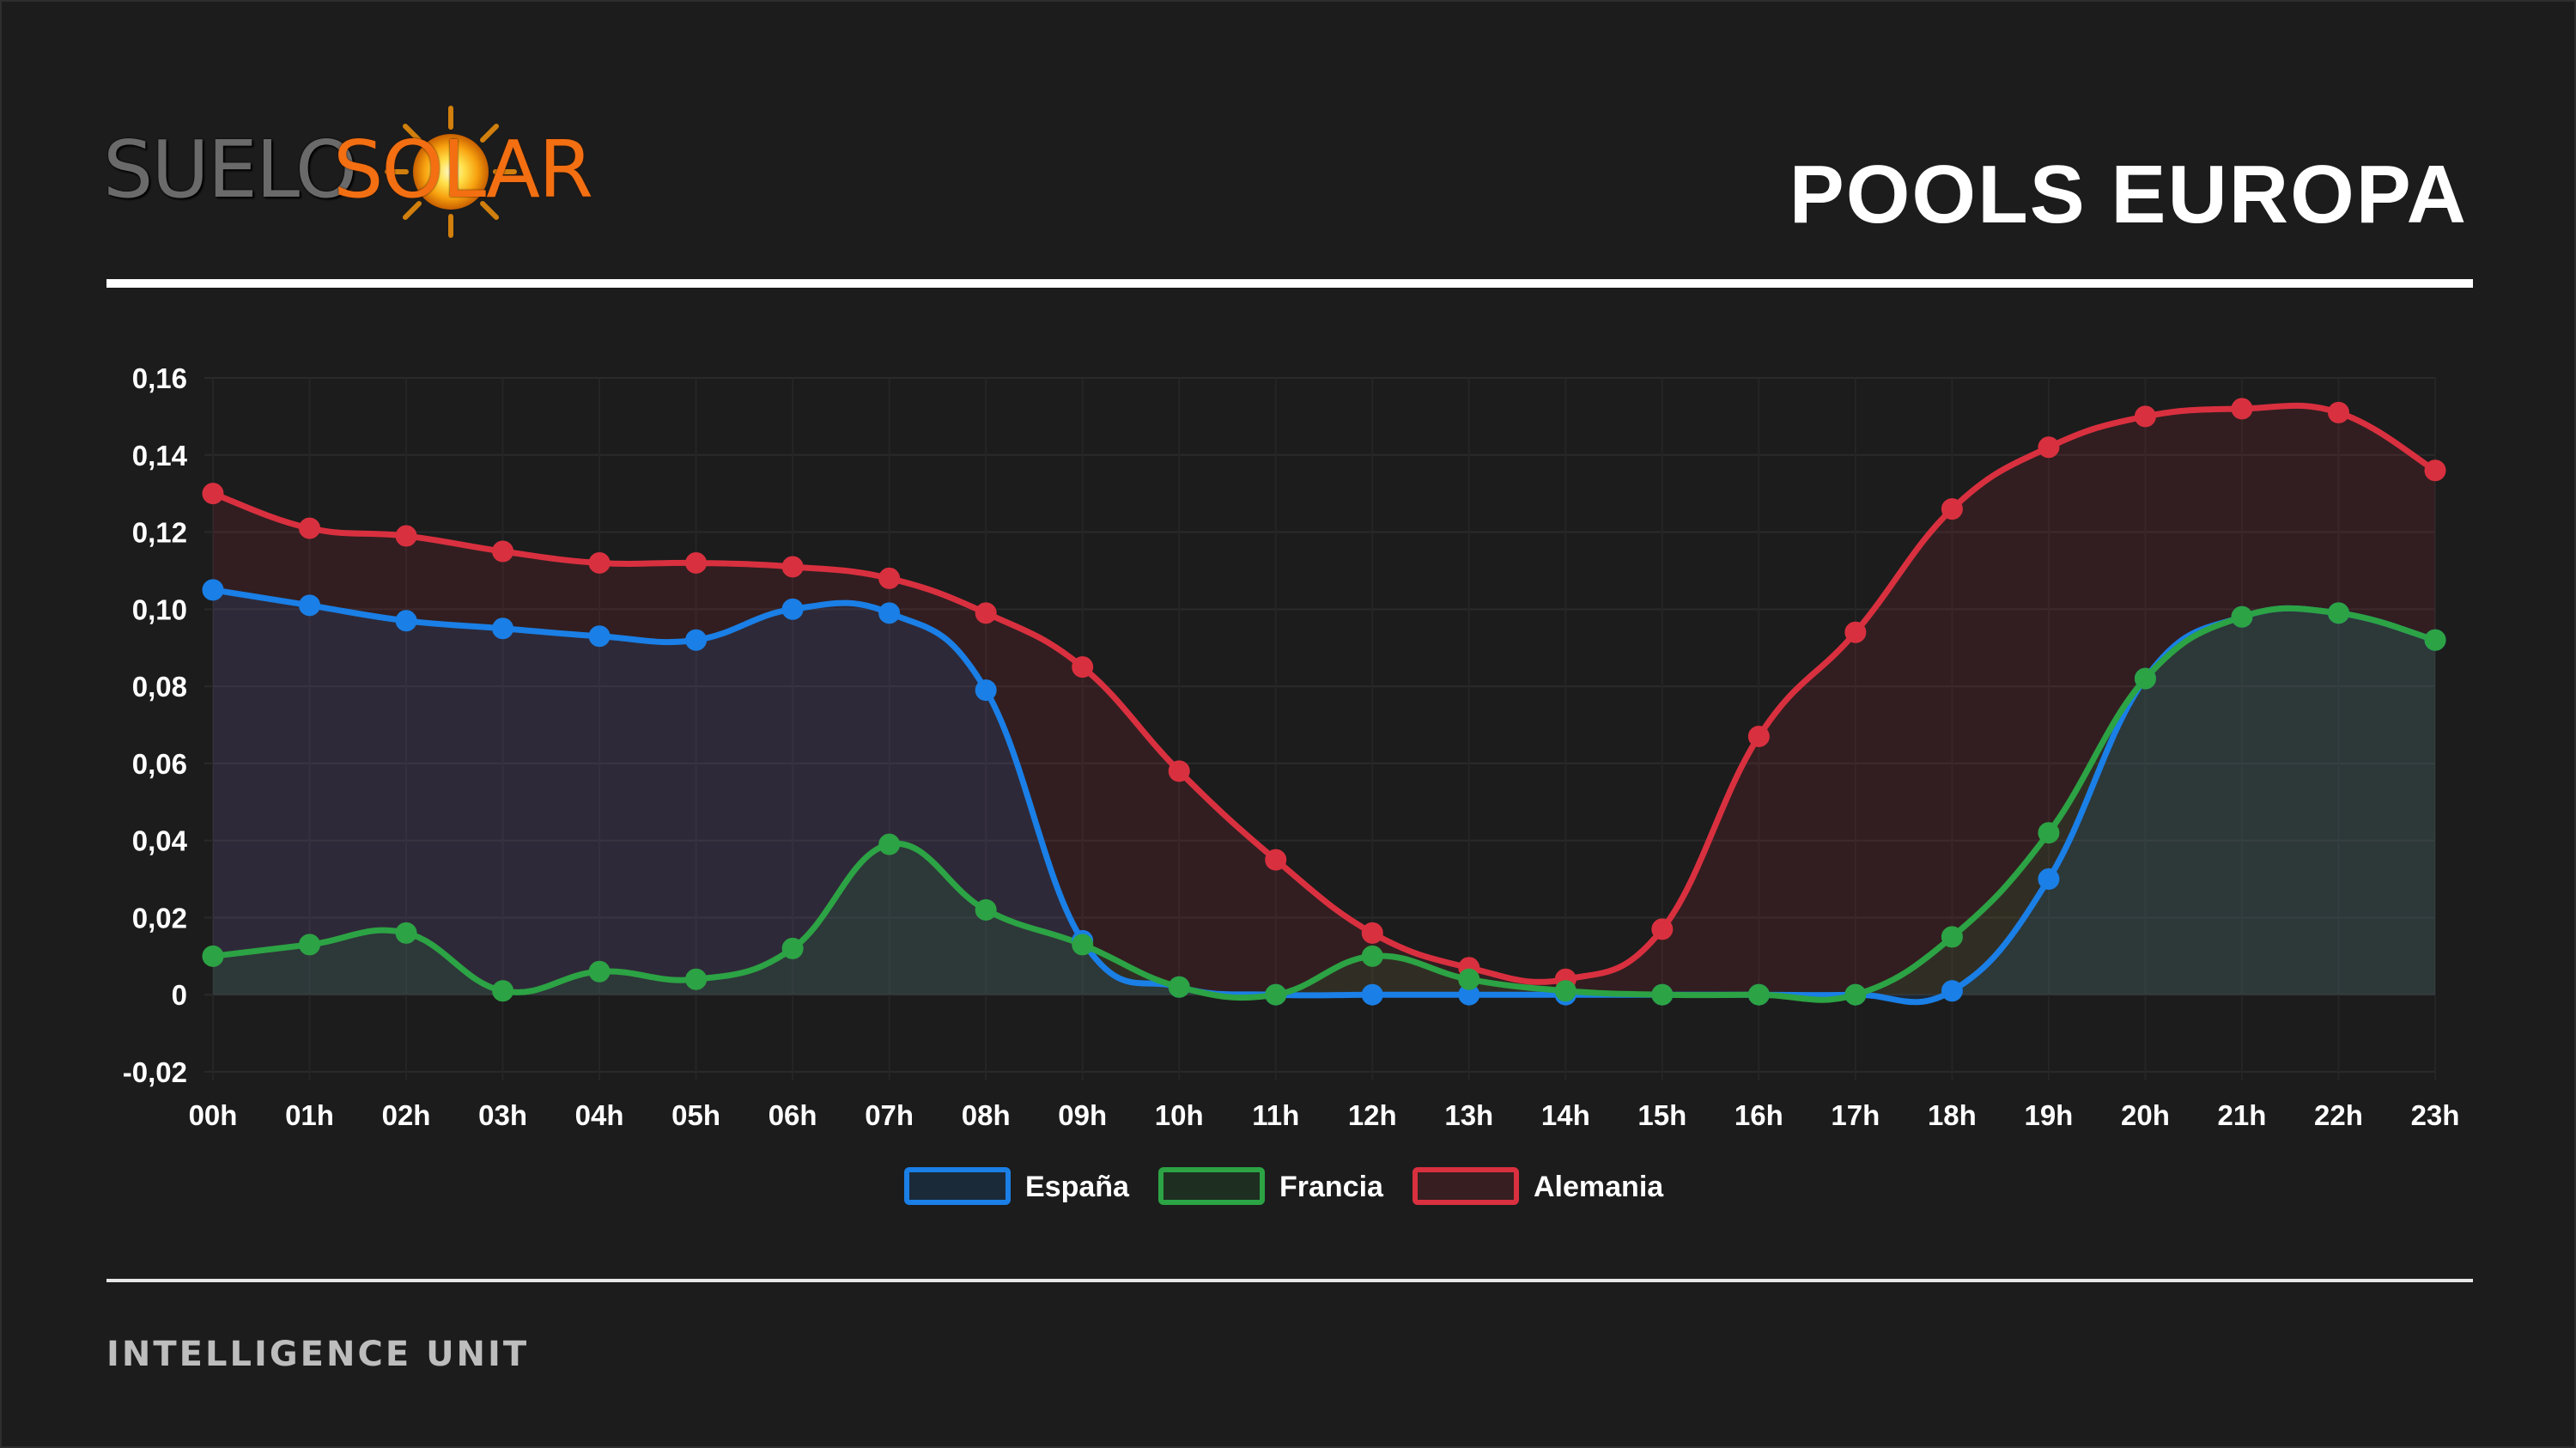 The width and height of the screenshot is (2576, 1448). Describe the element at coordinates (2048, 1115) in the screenshot. I see `x-tick-label: 19h` at that location.